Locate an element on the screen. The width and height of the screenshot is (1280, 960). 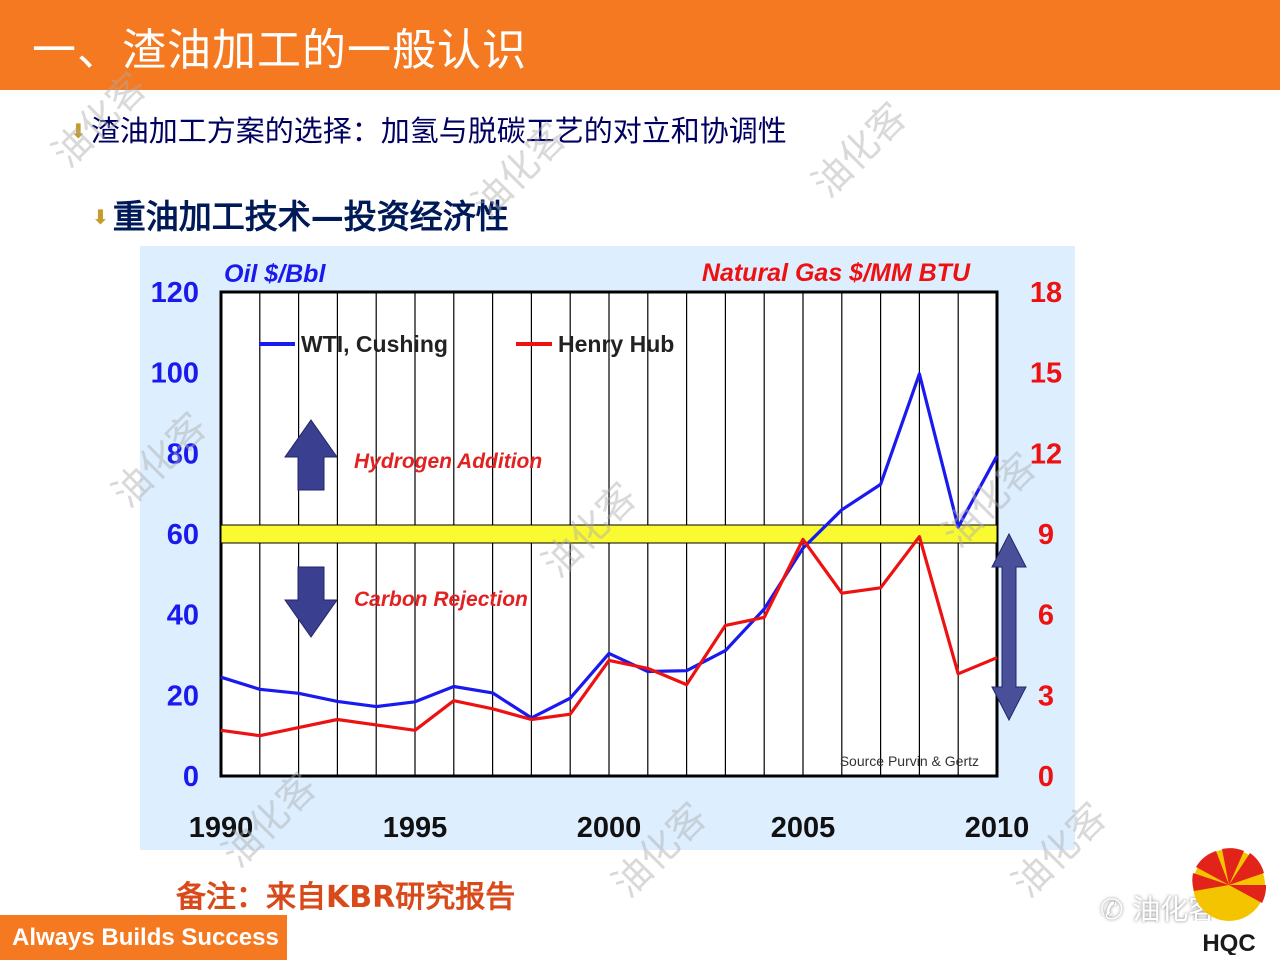
watermark: 油化客 is located at coordinates (859, 150).